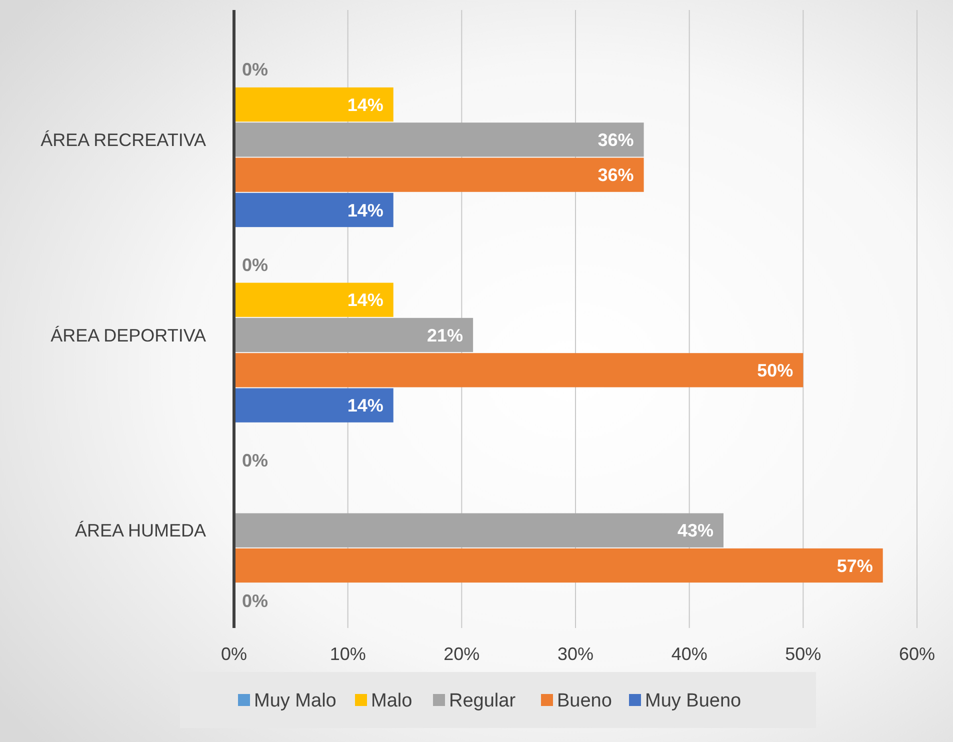 This screenshot has height=742, width=953. What do you see at coordinates (917, 654) in the screenshot?
I see `x-tick-label: 60%` at bounding box center [917, 654].